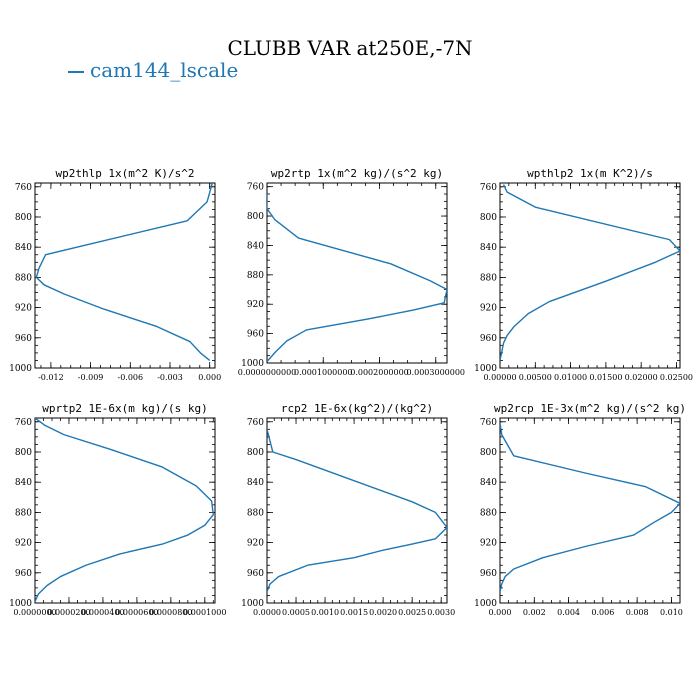 The width and height of the screenshot is (700, 700). What do you see at coordinates (676, 377) in the screenshot?
I see `x-tick-label: 0.02500` at bounding box center [676, 377].